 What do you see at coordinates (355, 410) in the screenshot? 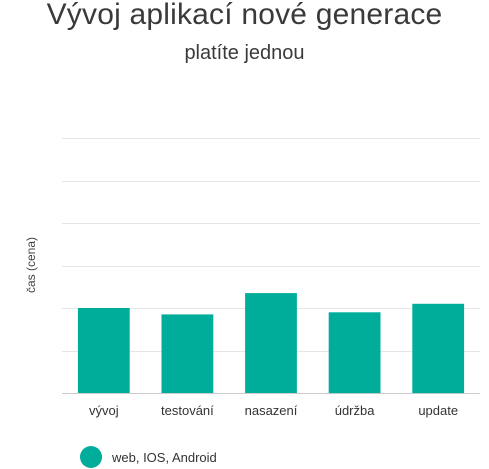
I see `x-tick-label: údržba` at bounding box center [355, 410].